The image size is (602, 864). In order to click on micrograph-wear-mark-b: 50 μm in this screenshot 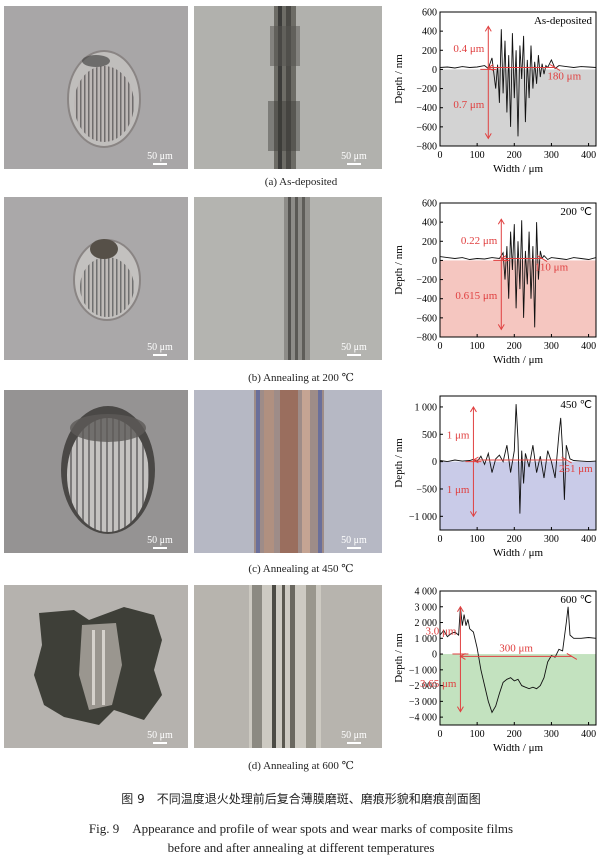, I will do `click(288, 278)`.